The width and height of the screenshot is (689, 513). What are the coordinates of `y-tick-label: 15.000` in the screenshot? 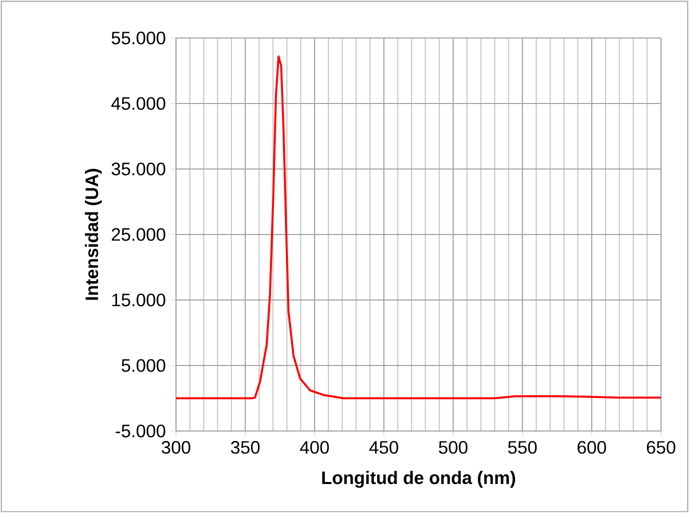 It's located at (139, 300).